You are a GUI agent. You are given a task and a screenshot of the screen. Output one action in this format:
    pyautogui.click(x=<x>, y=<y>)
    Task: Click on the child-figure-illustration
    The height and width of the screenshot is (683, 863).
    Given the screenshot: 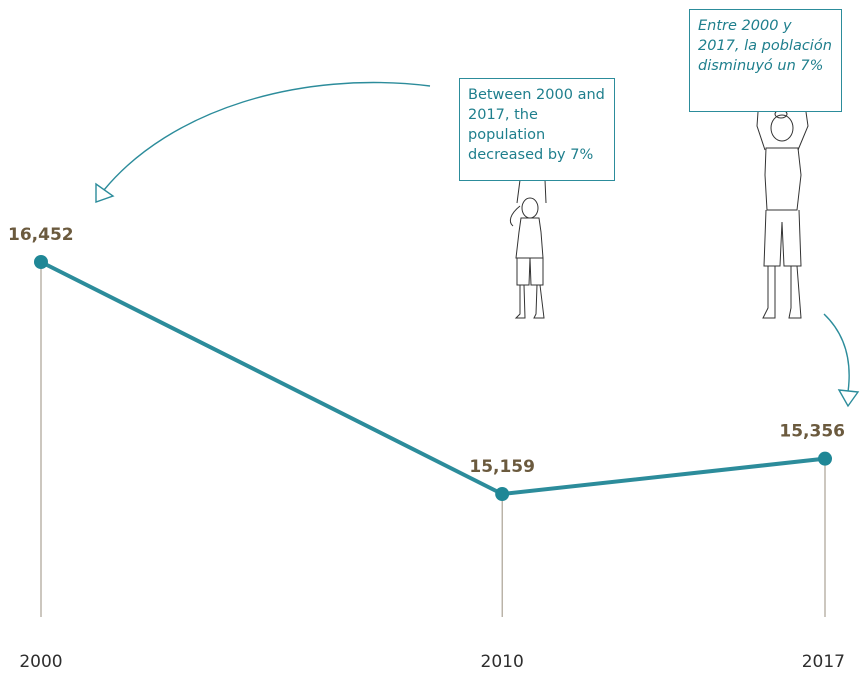 What is the action you would take?
    pyautogui.click(x=528, y=249)
    